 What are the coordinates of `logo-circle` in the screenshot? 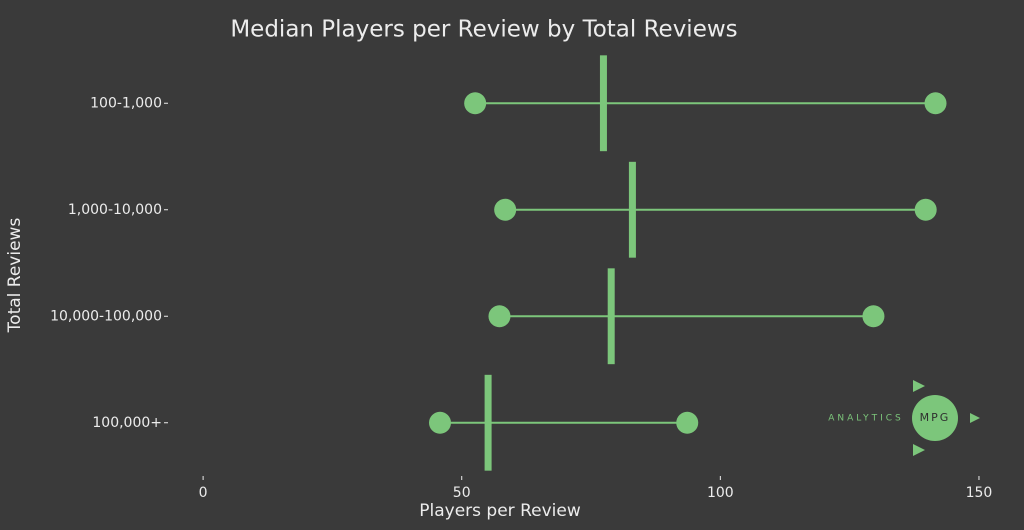 It's located at (935, 418).